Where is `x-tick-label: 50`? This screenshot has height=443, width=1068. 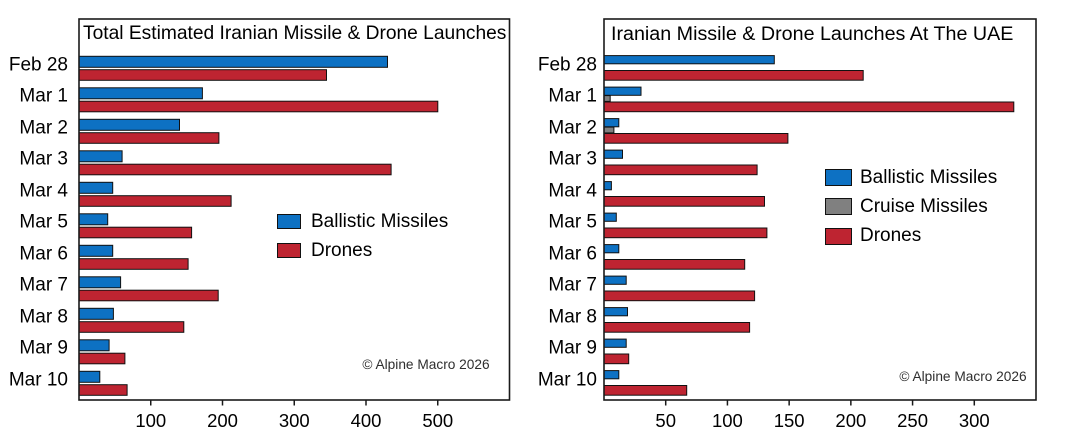 x-tick-label: 50 is located at coordinates (665, 421).